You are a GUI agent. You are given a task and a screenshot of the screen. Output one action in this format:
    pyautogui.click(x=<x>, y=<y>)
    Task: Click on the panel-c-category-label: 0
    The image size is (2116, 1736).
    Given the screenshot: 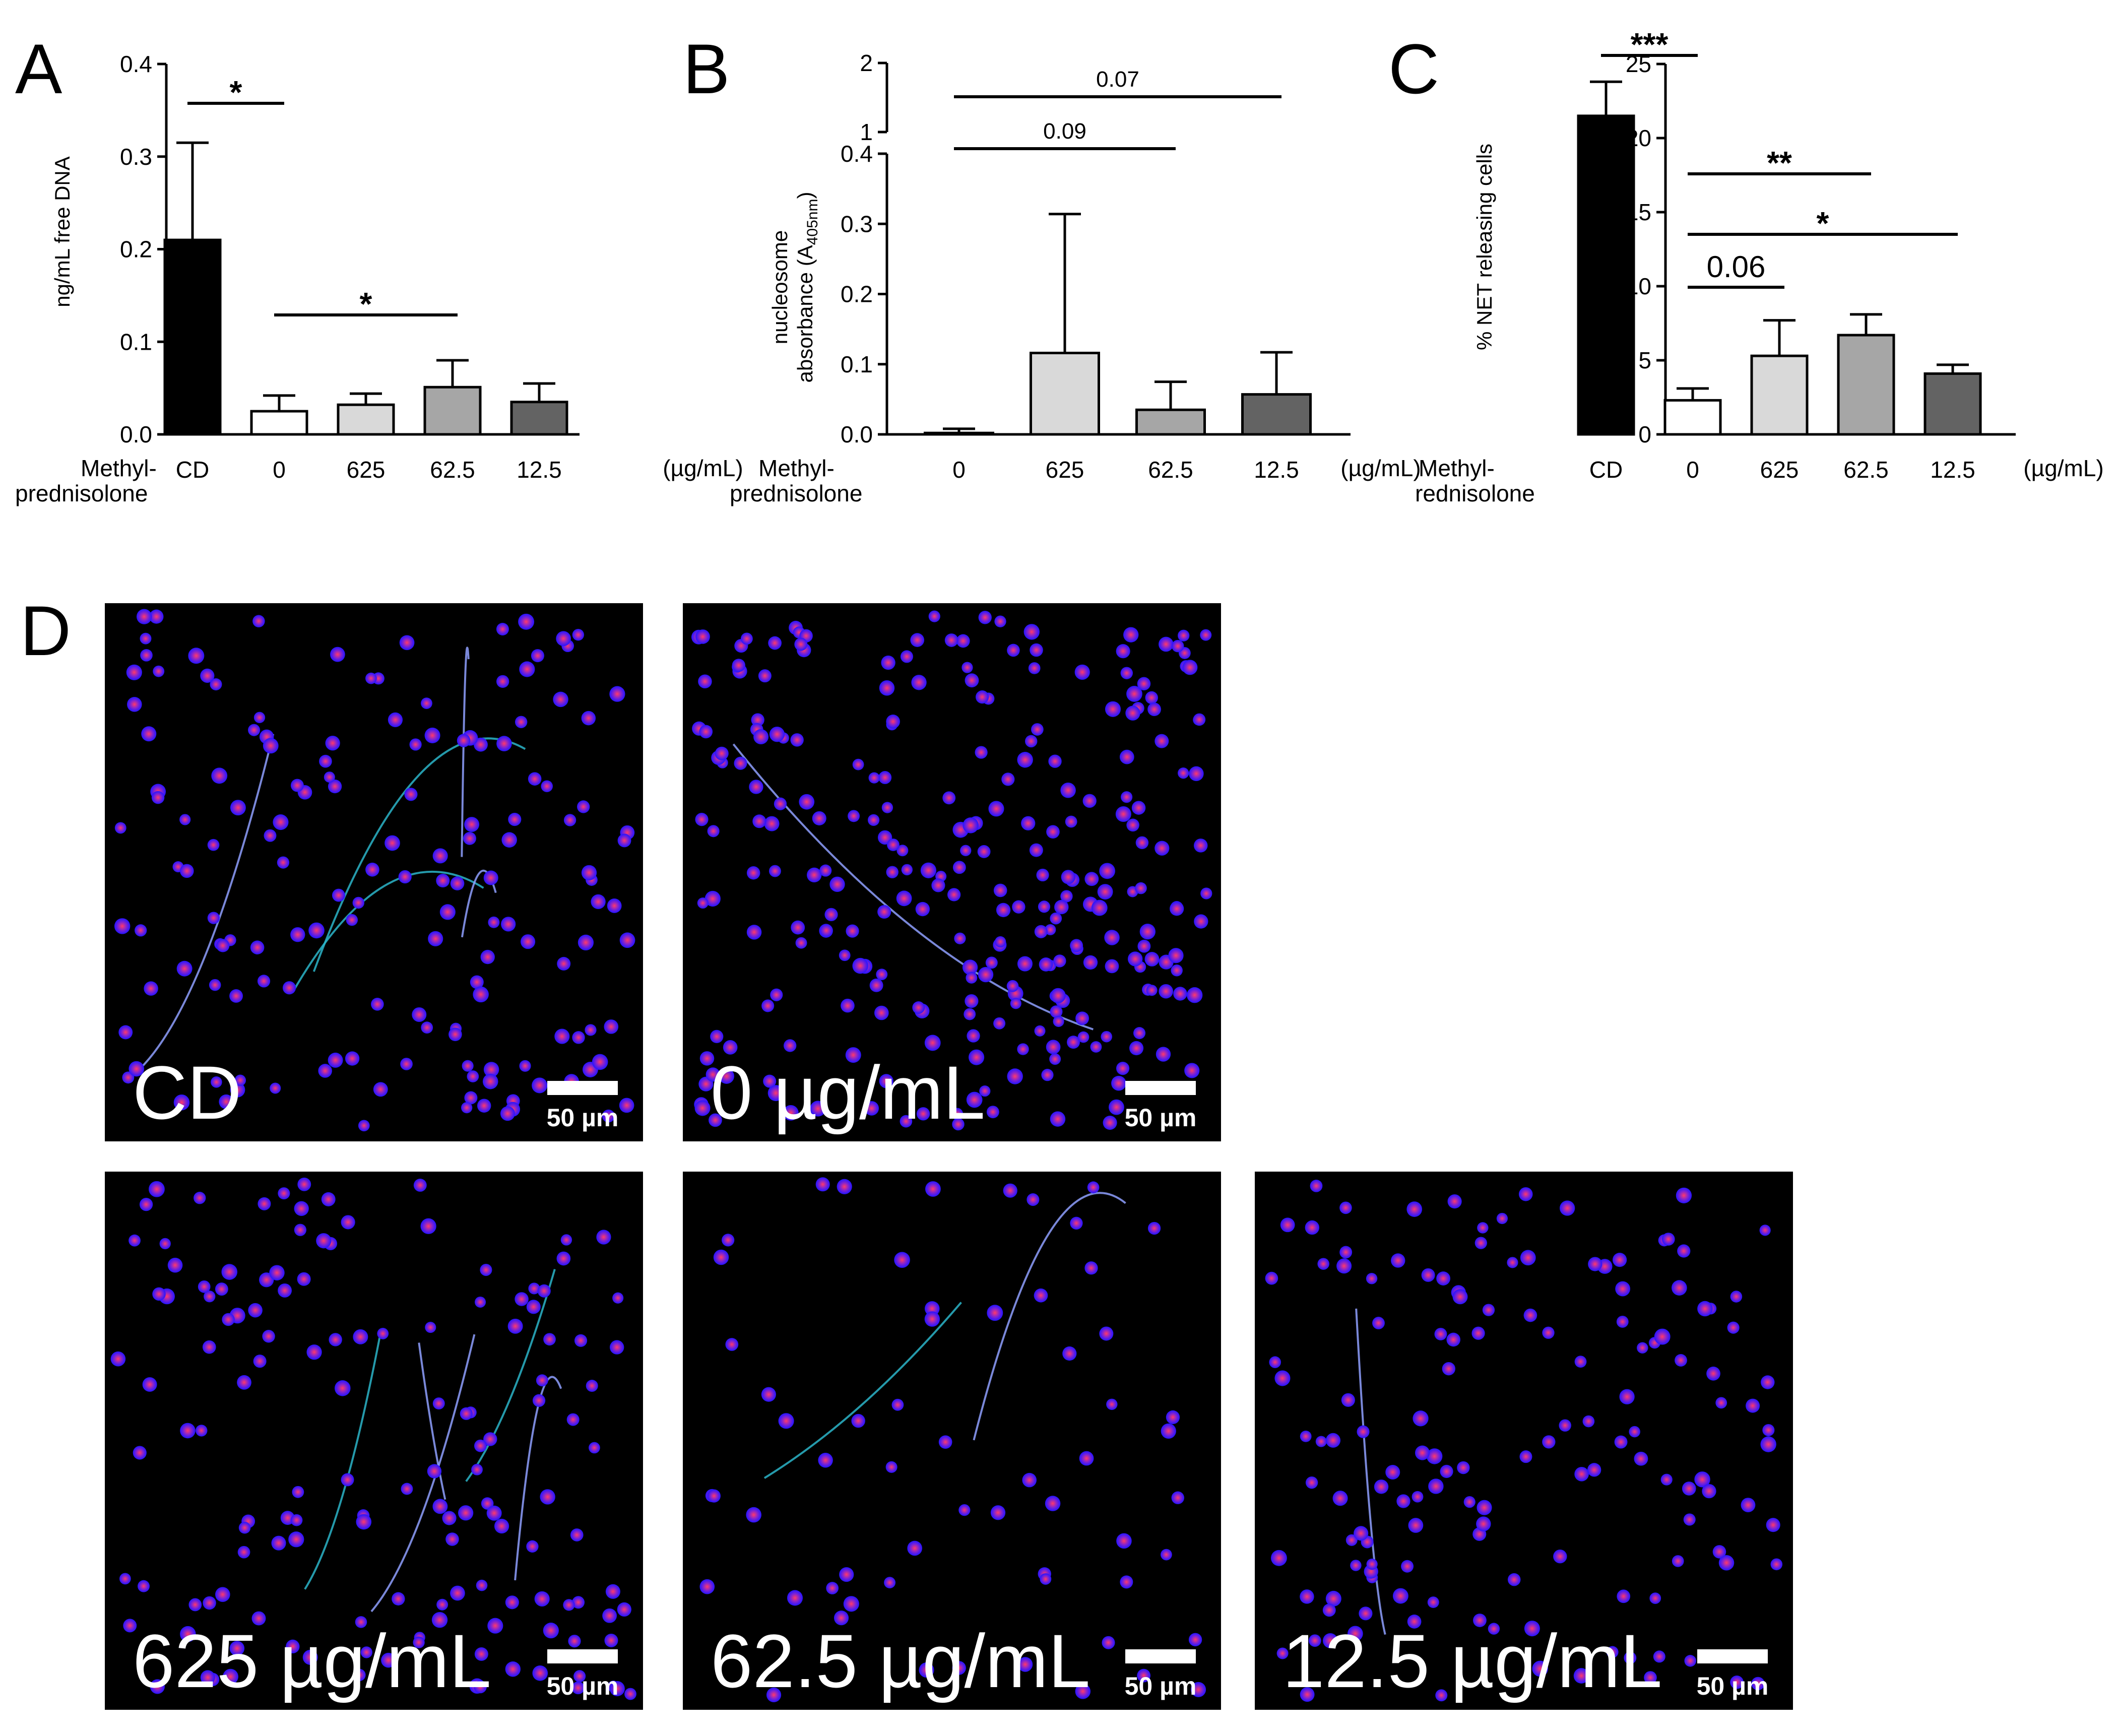 What is the action you would take?
    pyautogui.click(x=1692, y=470)
    